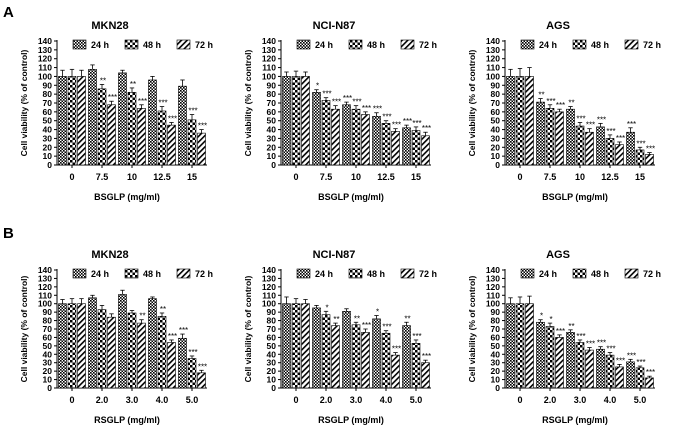  Describe the element at coordinates (295, 400) in the screenshot. I see `x-tick-label: 0` at that location.